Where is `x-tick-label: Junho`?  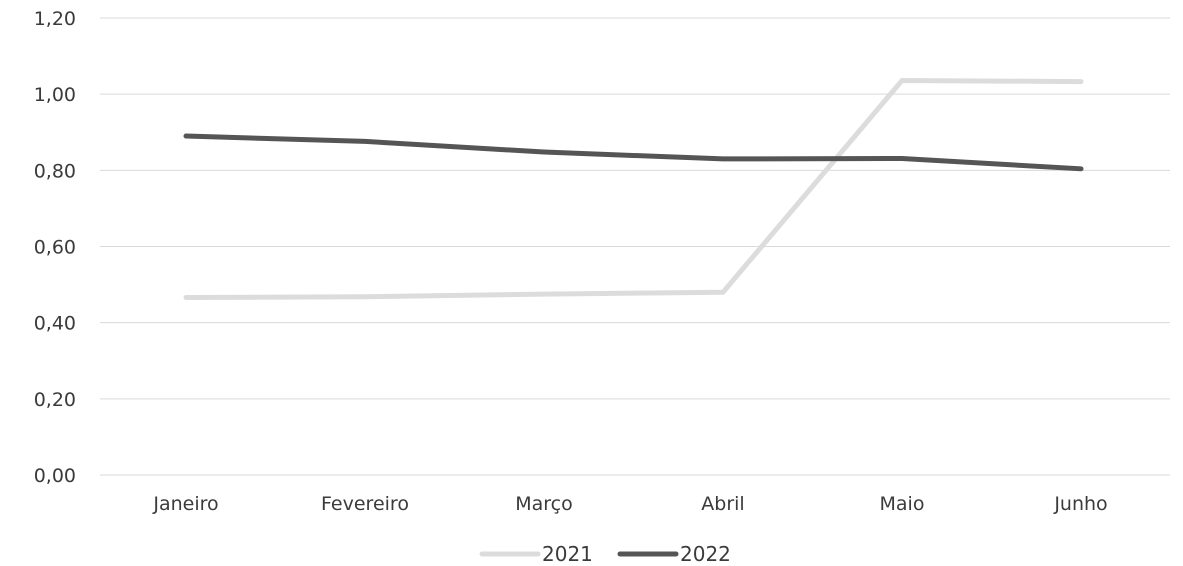 x-tick-label: Junho is located at coordinates (1080, 504).